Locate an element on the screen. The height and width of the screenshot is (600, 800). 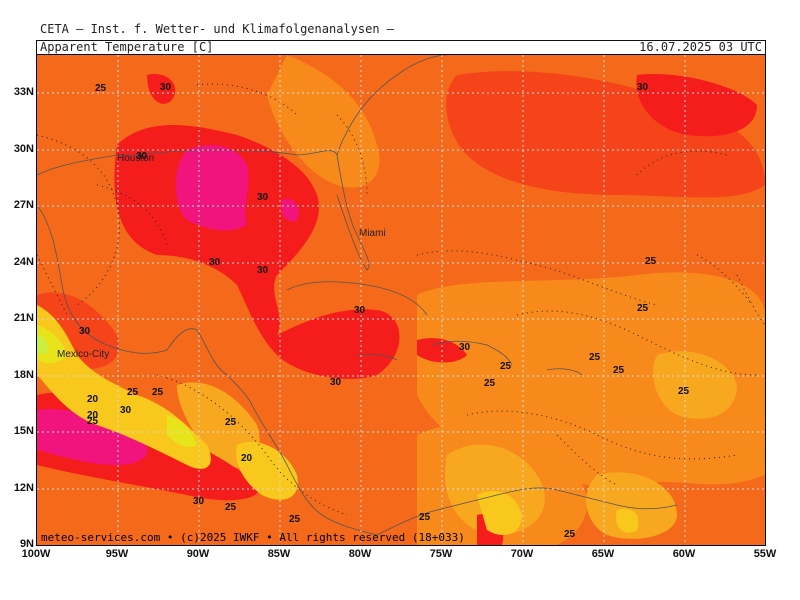
lon-label: 85W is located at coordinates (279, 554).